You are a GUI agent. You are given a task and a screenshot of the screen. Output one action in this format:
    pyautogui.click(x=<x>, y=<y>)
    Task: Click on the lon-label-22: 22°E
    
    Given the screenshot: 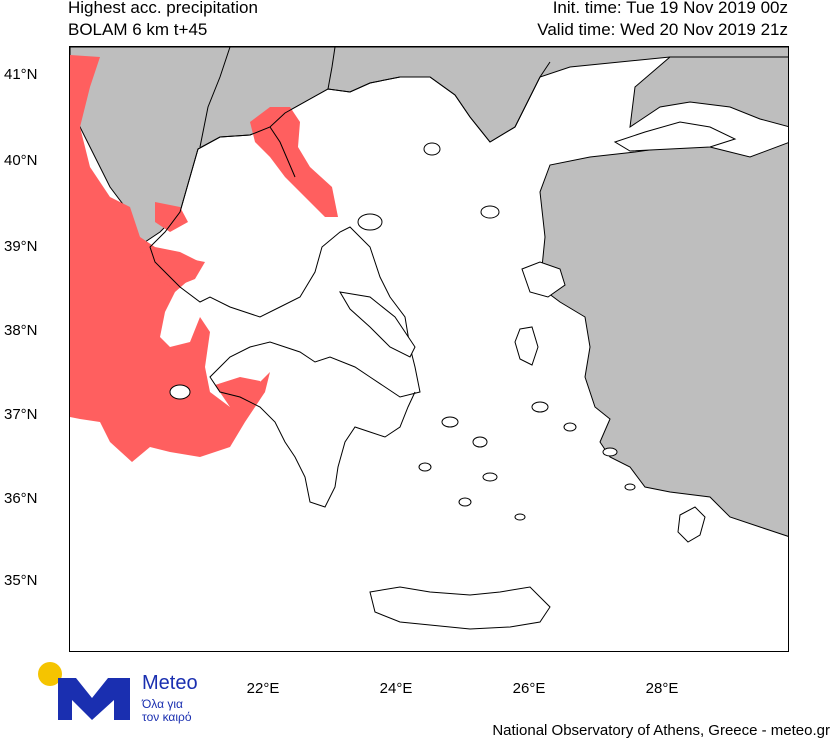 What is the action you would take?
    pyautogui.click(x=263, y=688)
    